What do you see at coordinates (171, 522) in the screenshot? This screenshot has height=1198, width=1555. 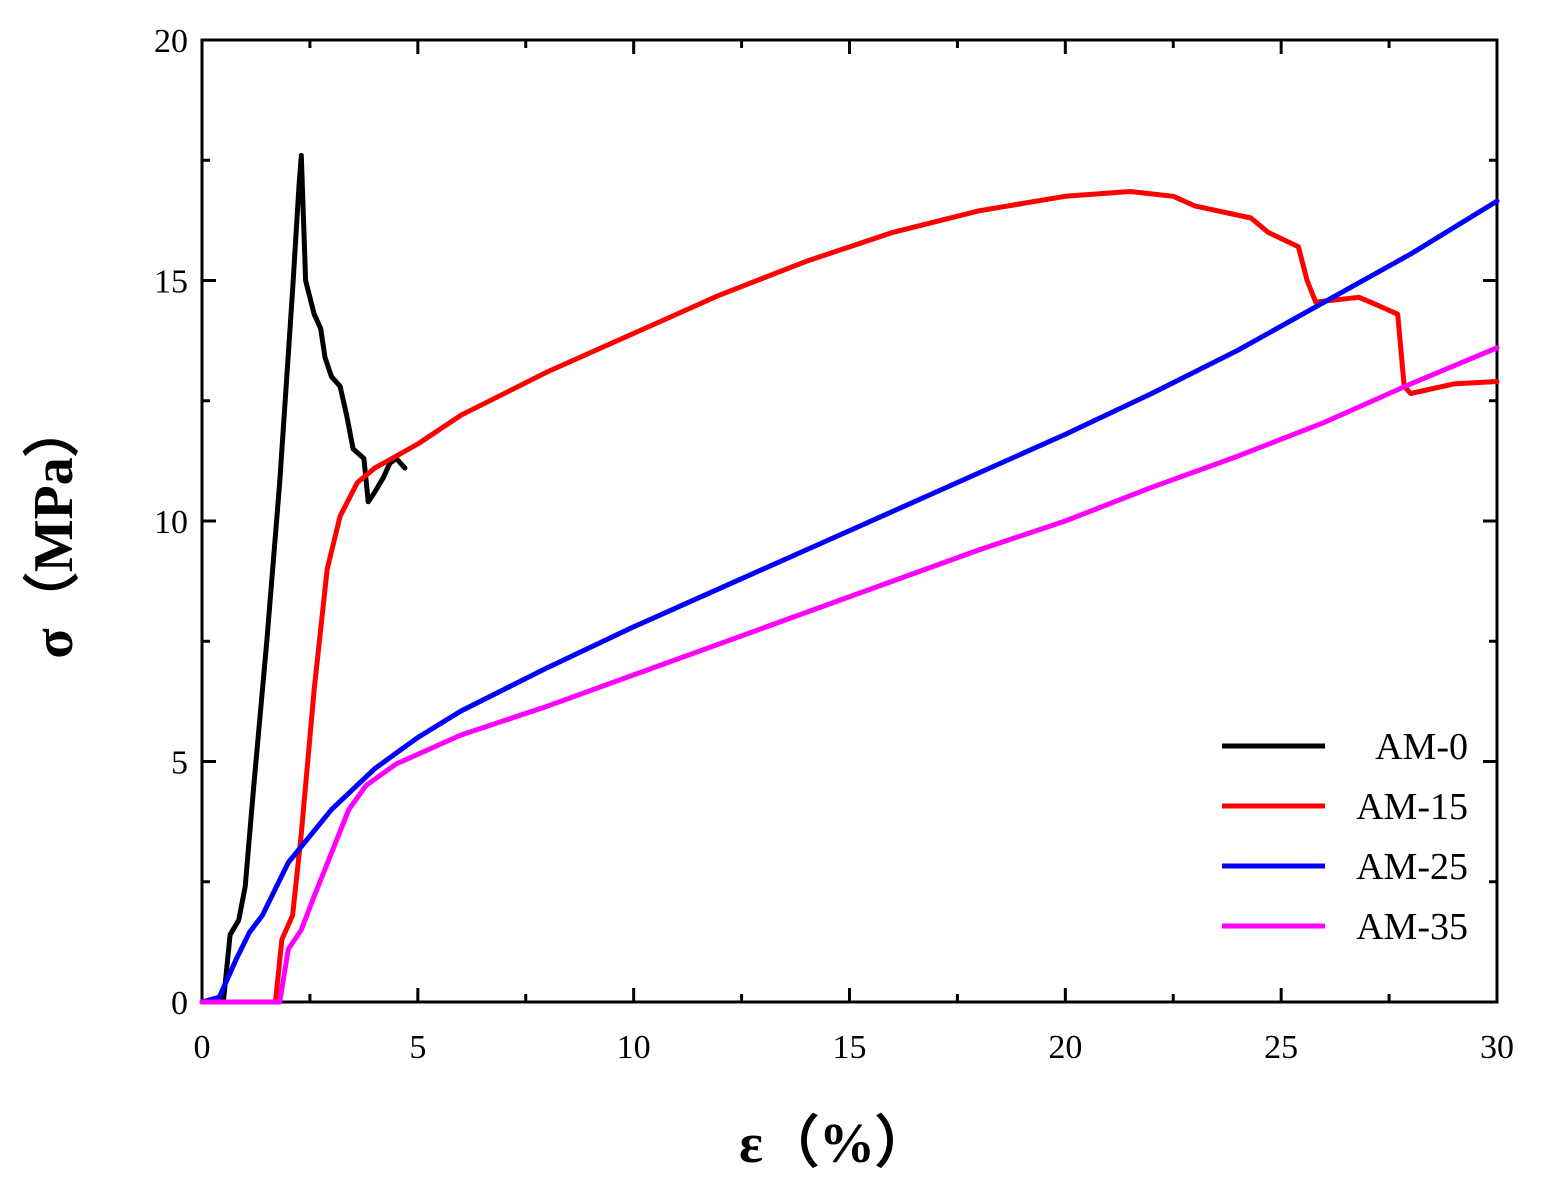 I see `y-tick-label: 10` at bounding box center [171, 522].